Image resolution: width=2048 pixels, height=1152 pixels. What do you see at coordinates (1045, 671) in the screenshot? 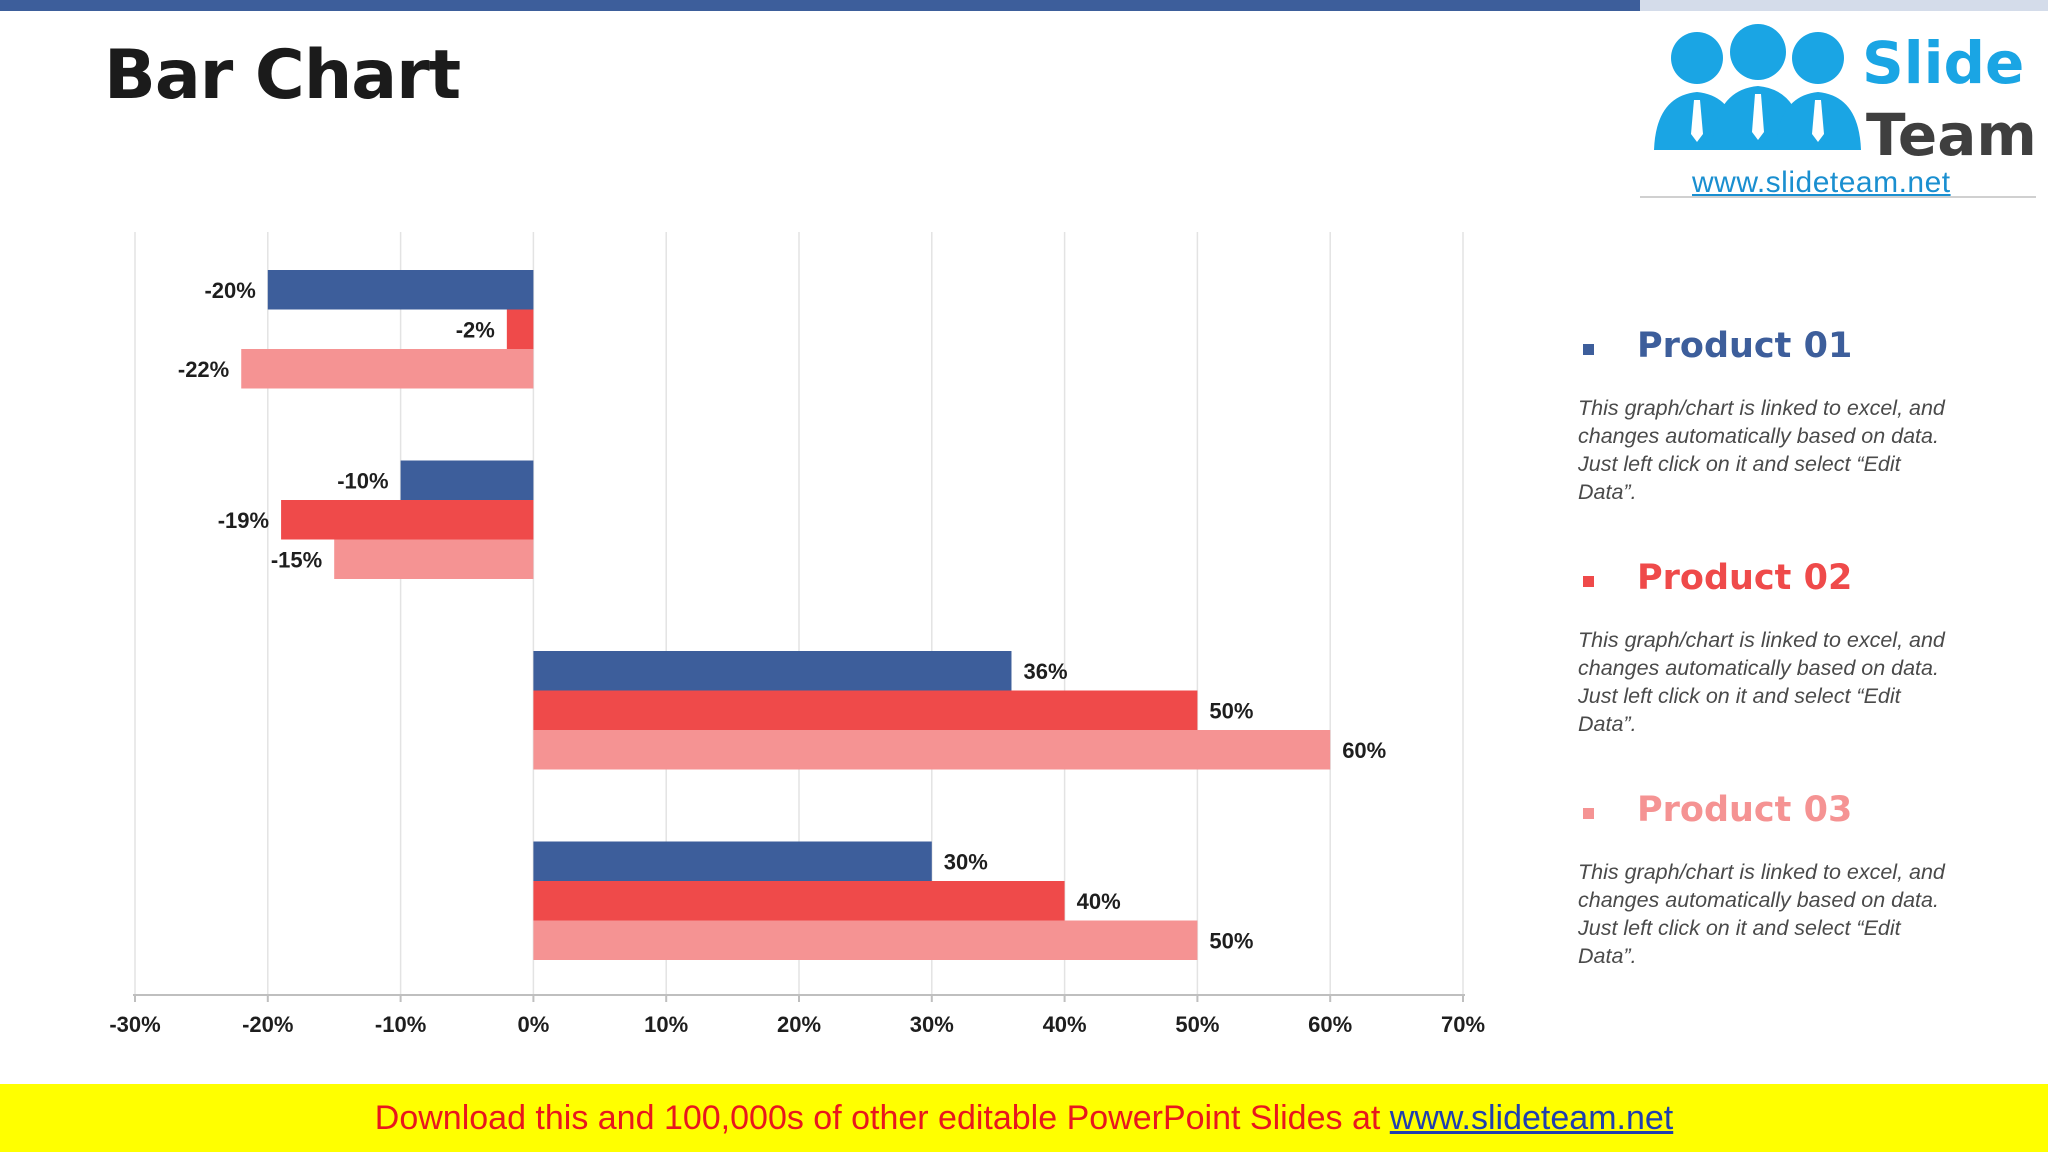
I see `value-label-group-3-series-1: 36%` at bounding box center [1045, 671].